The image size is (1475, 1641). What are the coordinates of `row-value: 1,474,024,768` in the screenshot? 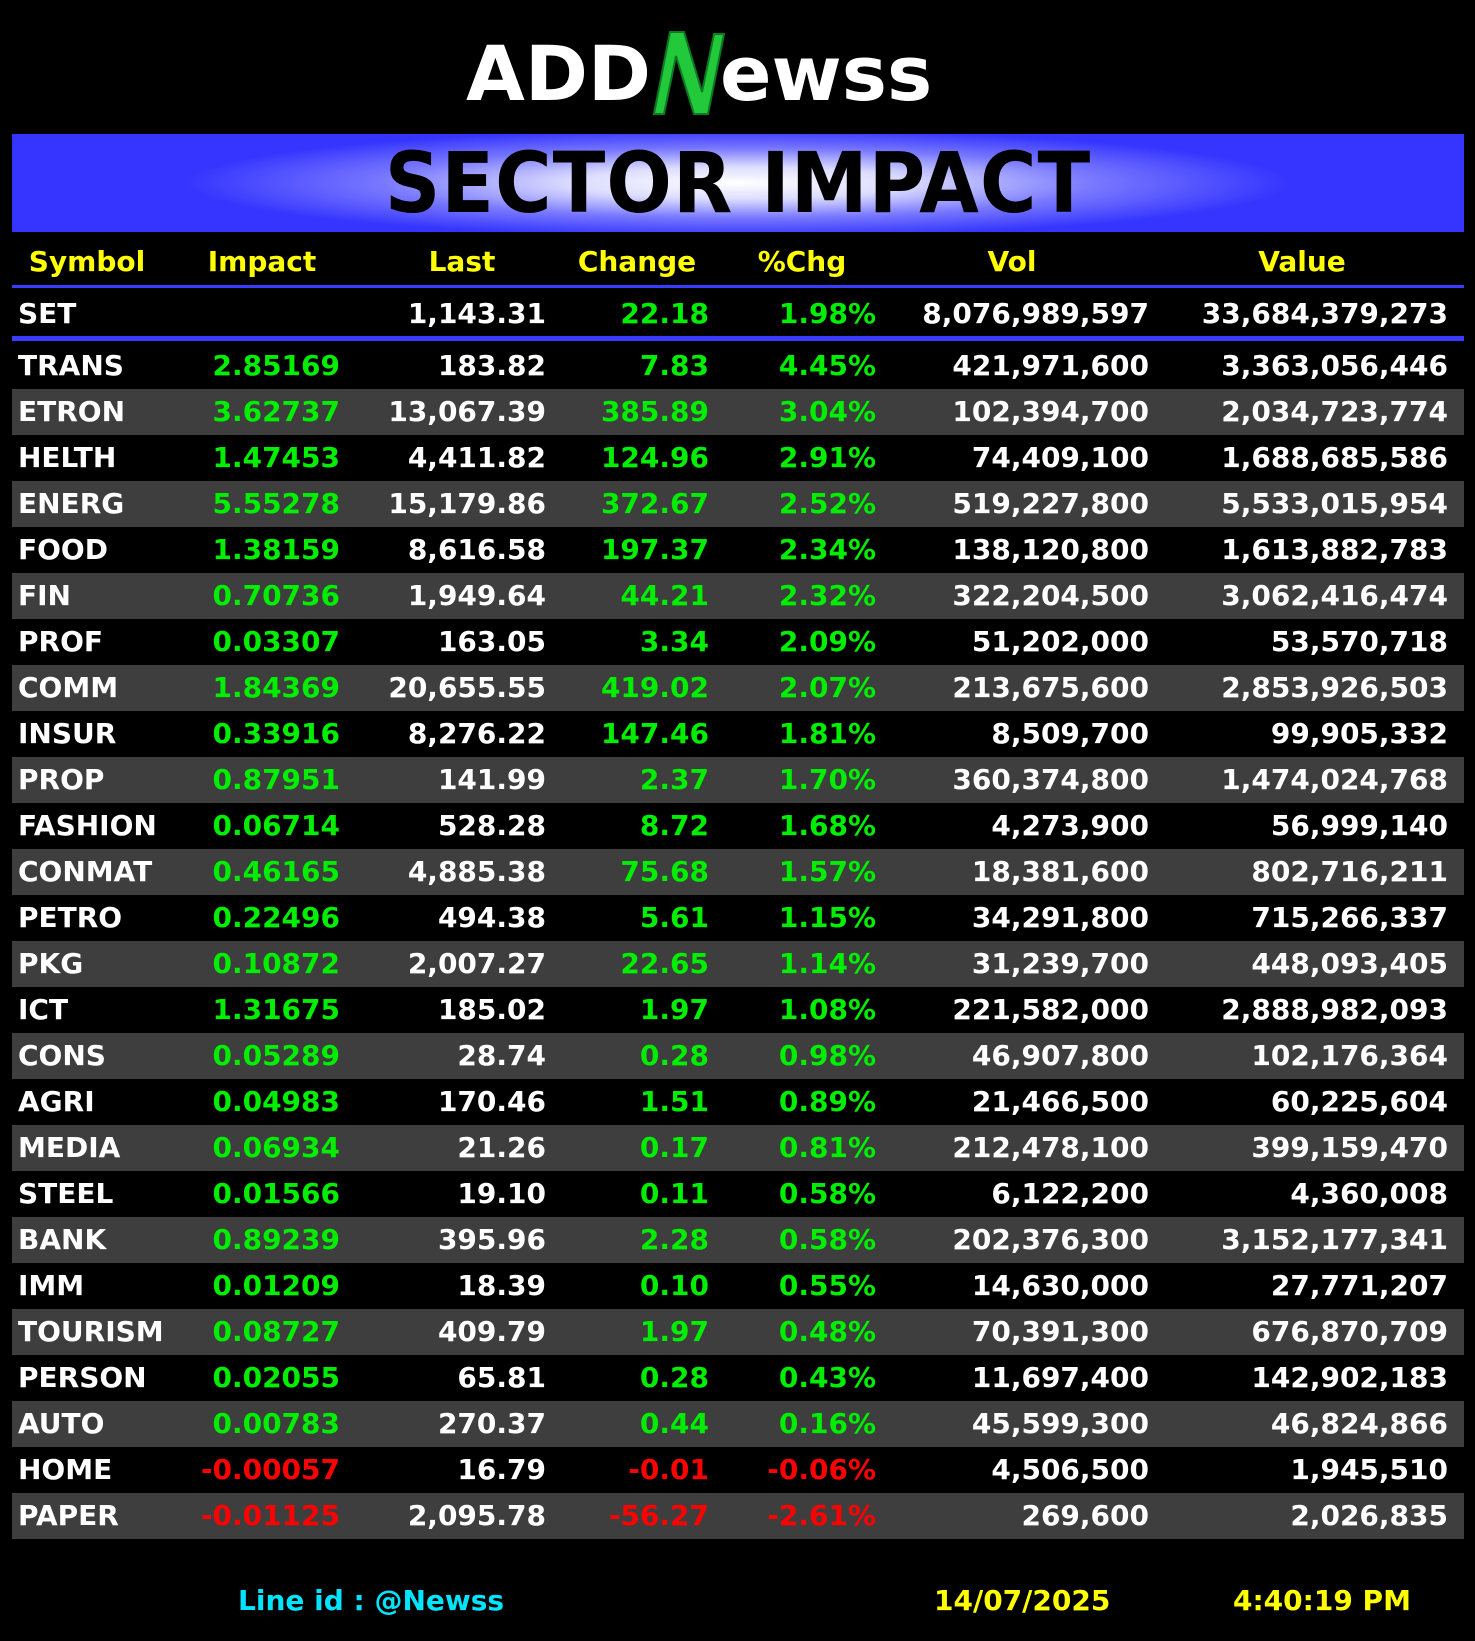 It's located at (1334, 779).